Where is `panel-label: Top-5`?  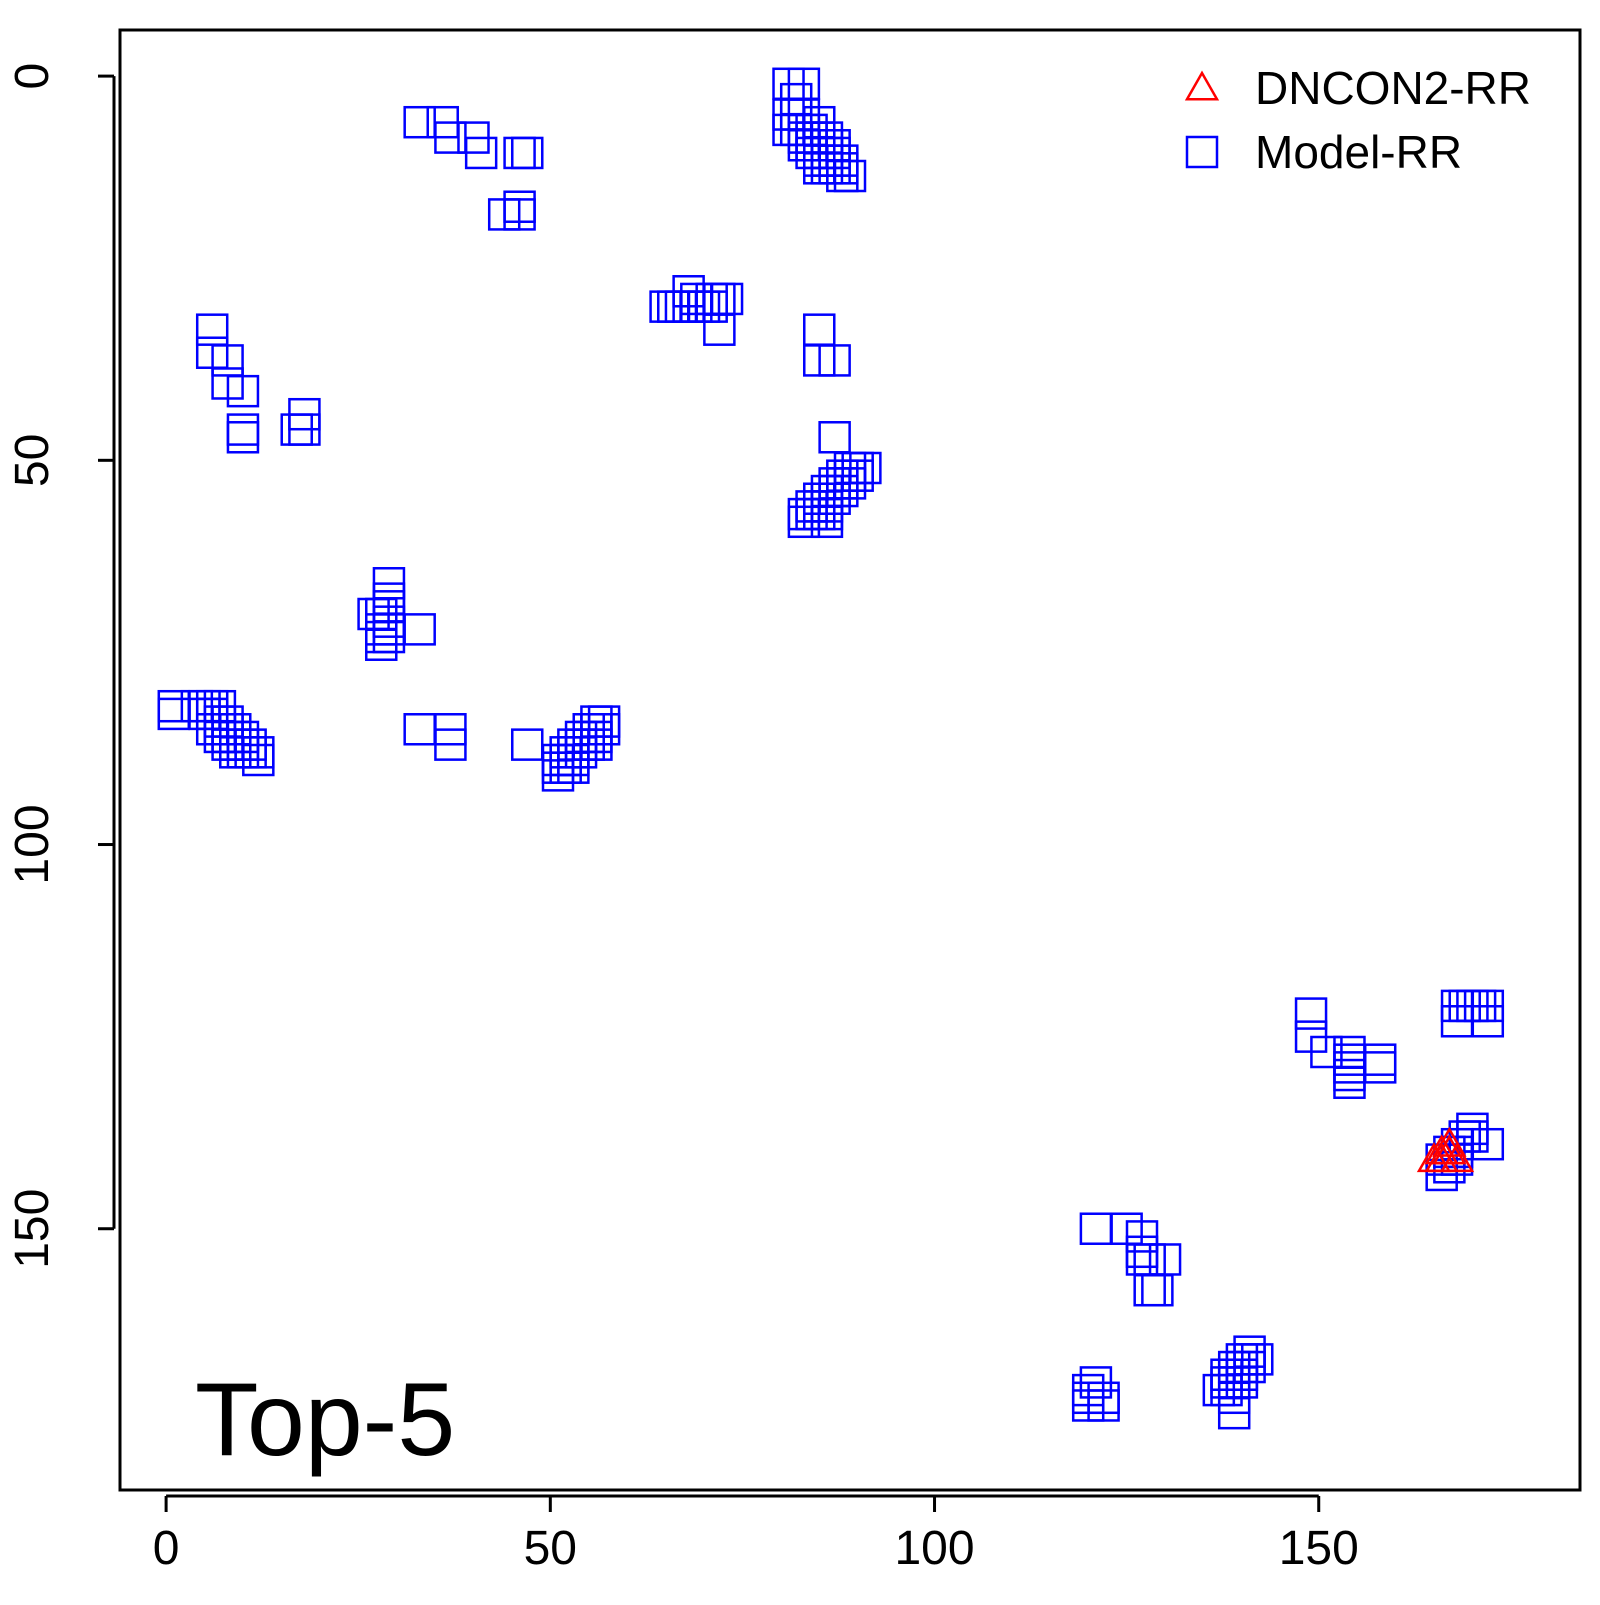
panel-label: Top-5 is located at coordinates (325, 1420).